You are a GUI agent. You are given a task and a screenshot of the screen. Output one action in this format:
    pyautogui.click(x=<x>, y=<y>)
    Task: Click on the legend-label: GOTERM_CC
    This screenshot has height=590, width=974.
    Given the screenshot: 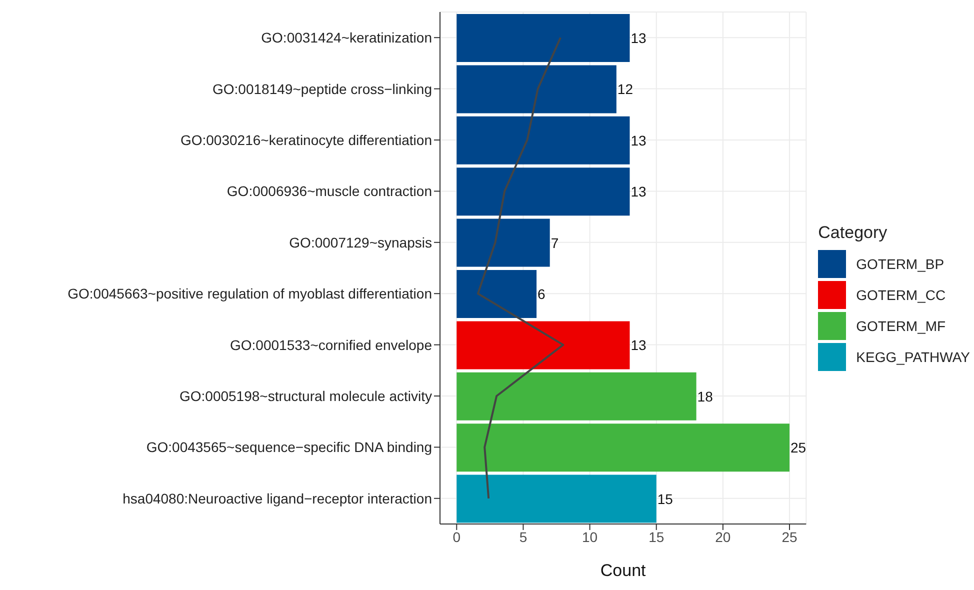 What is the action you would take?
    pyautogui.click(x=901, y=295)
    